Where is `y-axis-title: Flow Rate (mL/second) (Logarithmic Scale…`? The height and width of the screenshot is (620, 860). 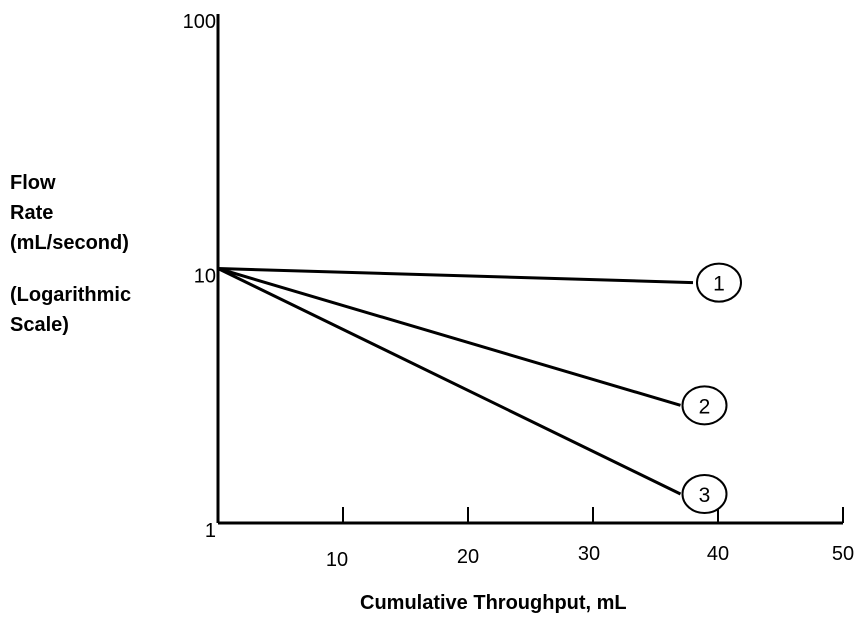 y-axis-title: Flow Rate (mL/second) (Logarithmic Scale… is located at coordinates (70, 254).